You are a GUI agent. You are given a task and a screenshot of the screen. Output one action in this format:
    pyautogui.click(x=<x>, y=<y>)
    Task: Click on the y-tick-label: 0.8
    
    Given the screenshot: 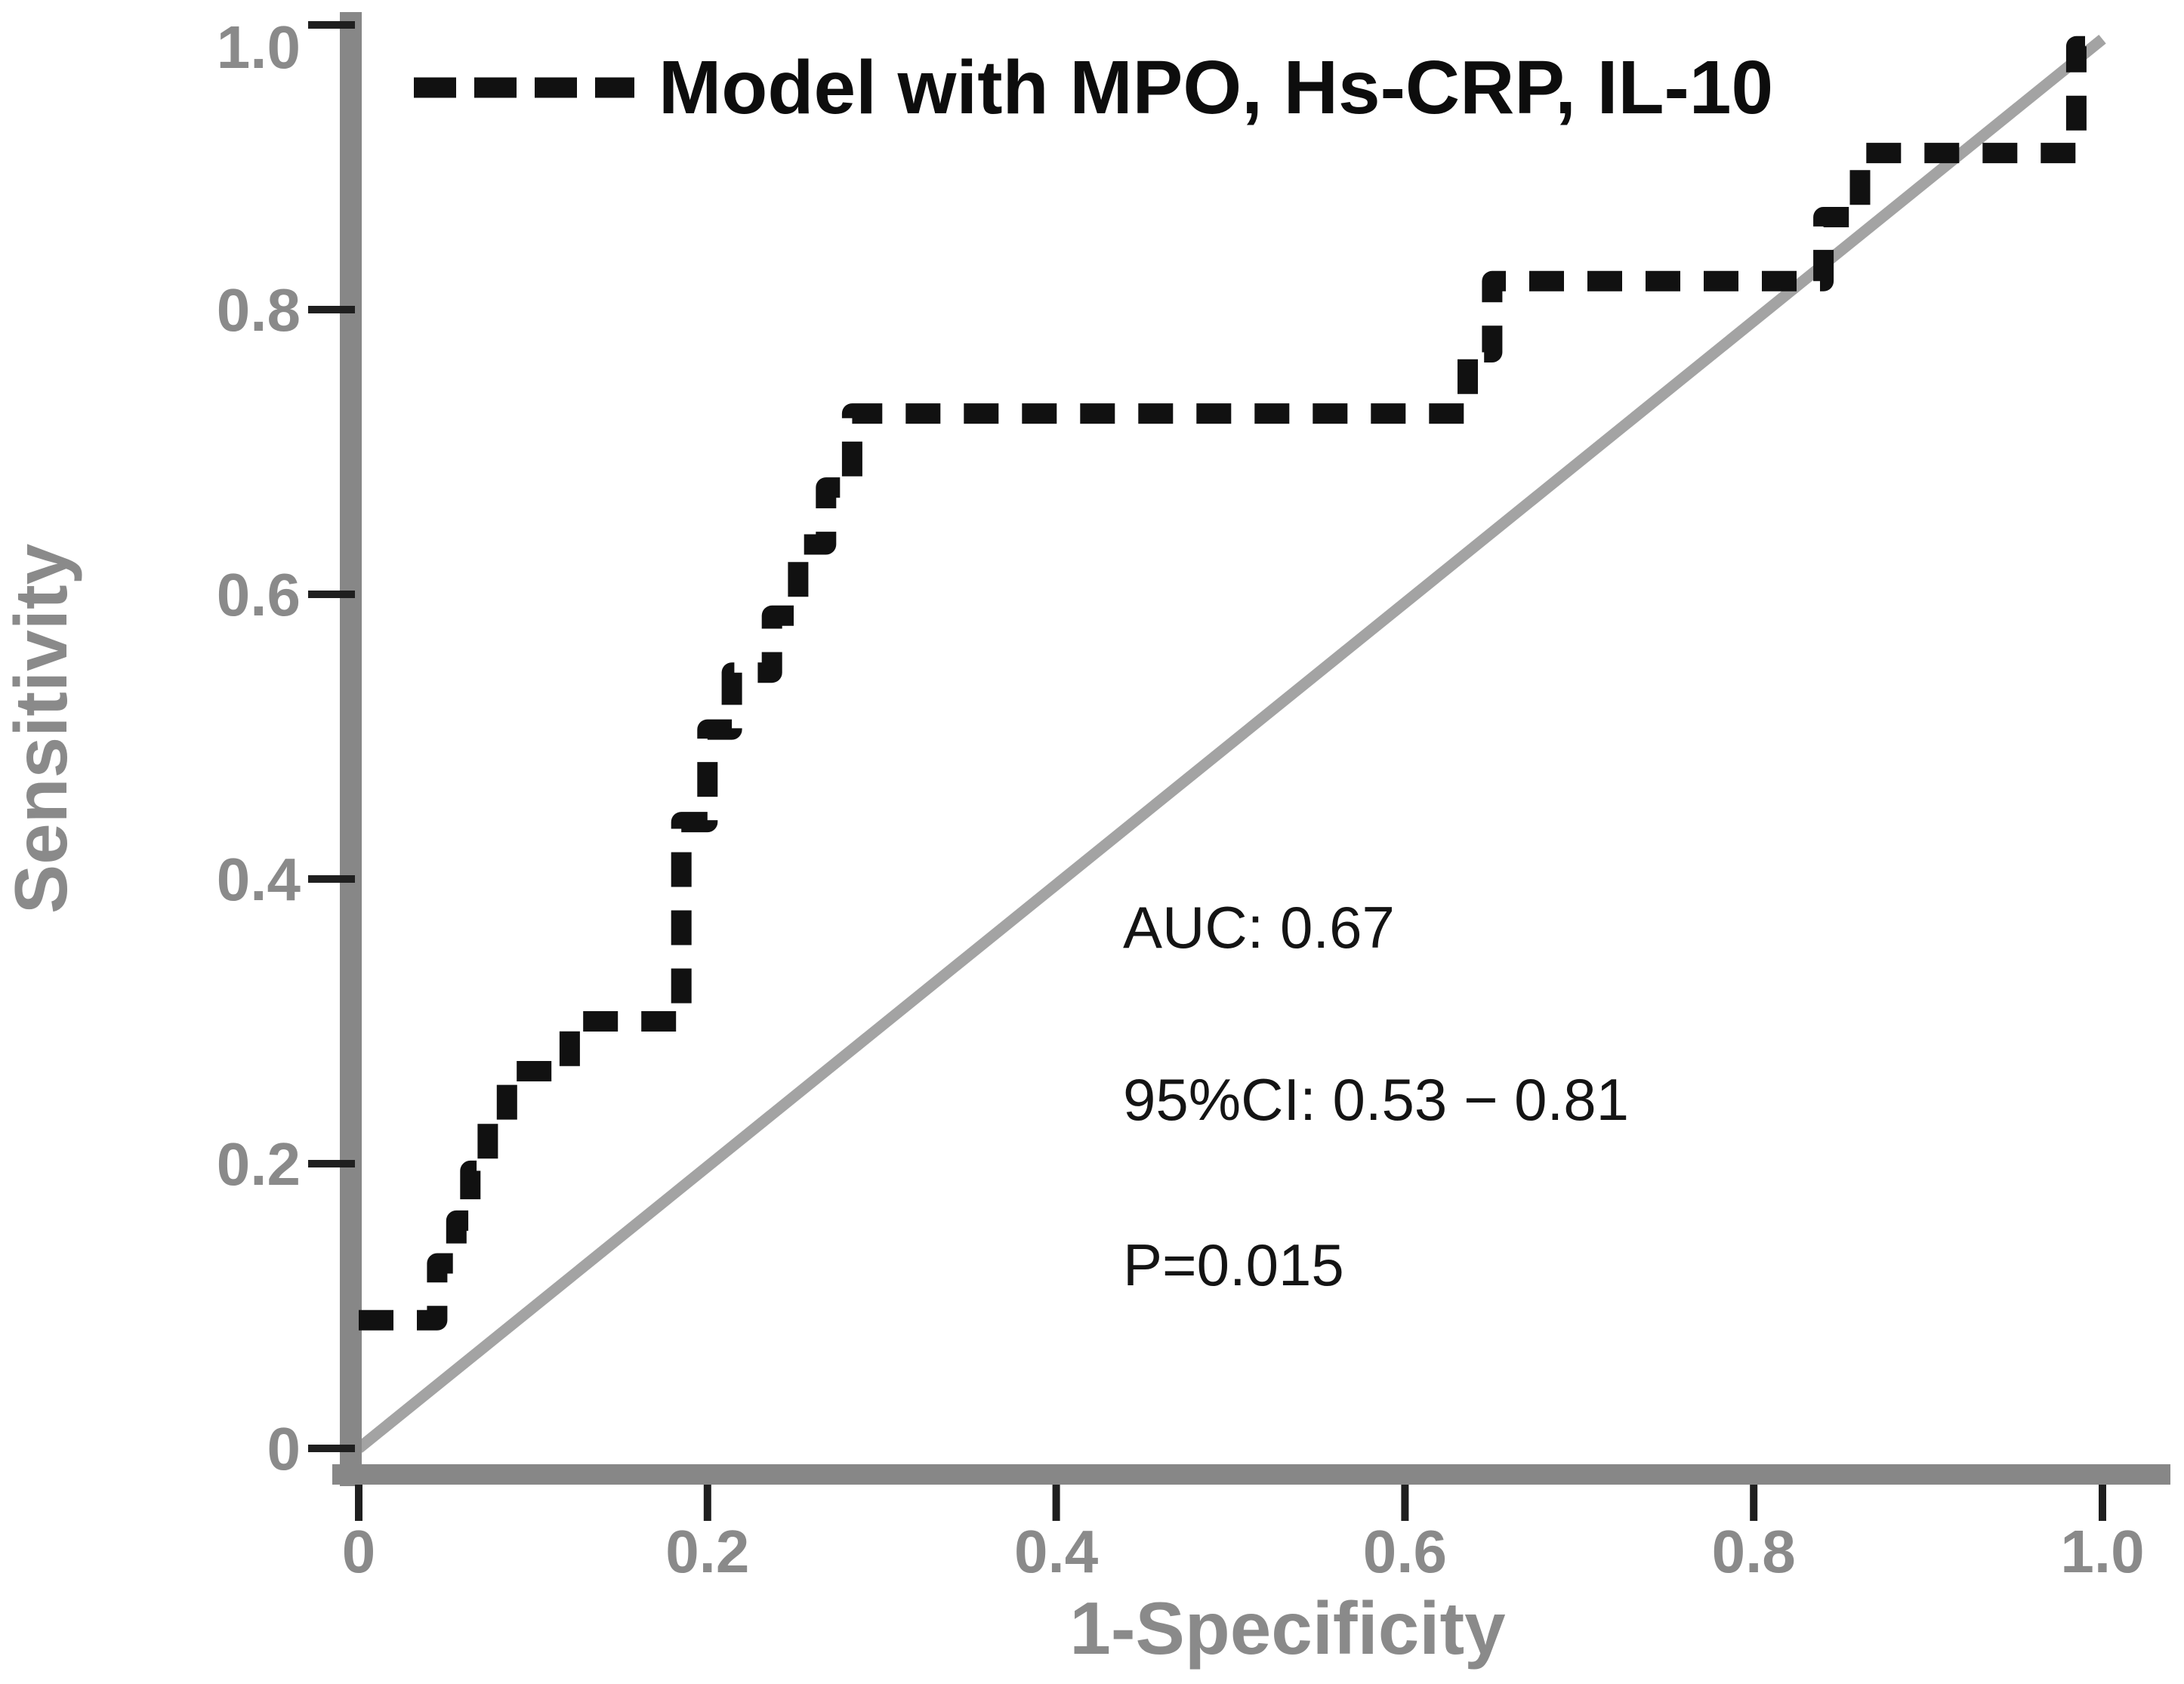 What is the action you would take?
    pyautogui.click(x=259, y=310)
    